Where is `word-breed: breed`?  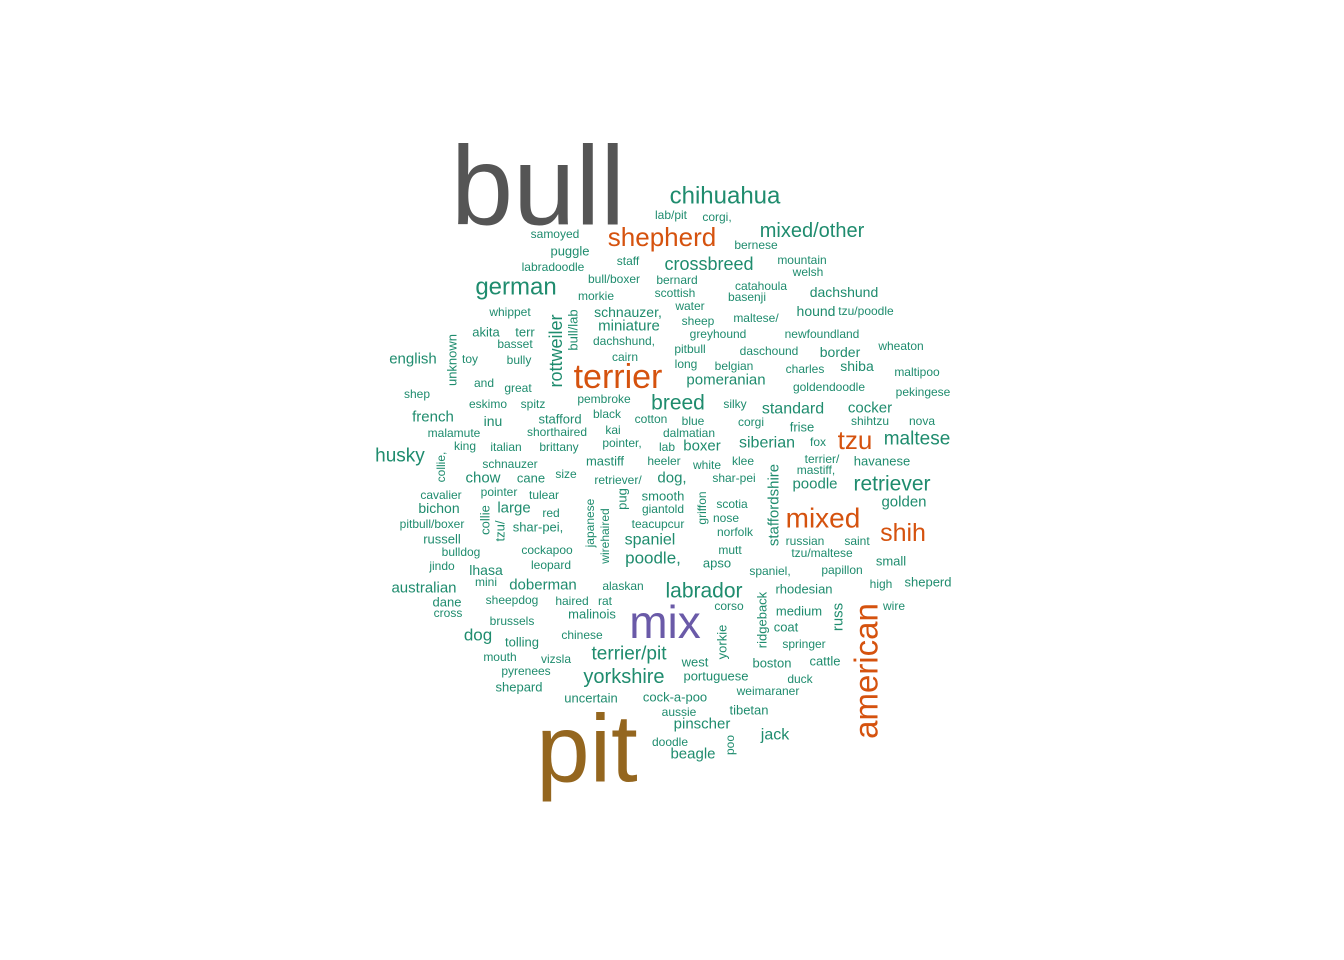 word-breed: breed is located at coordinates (678, 403).